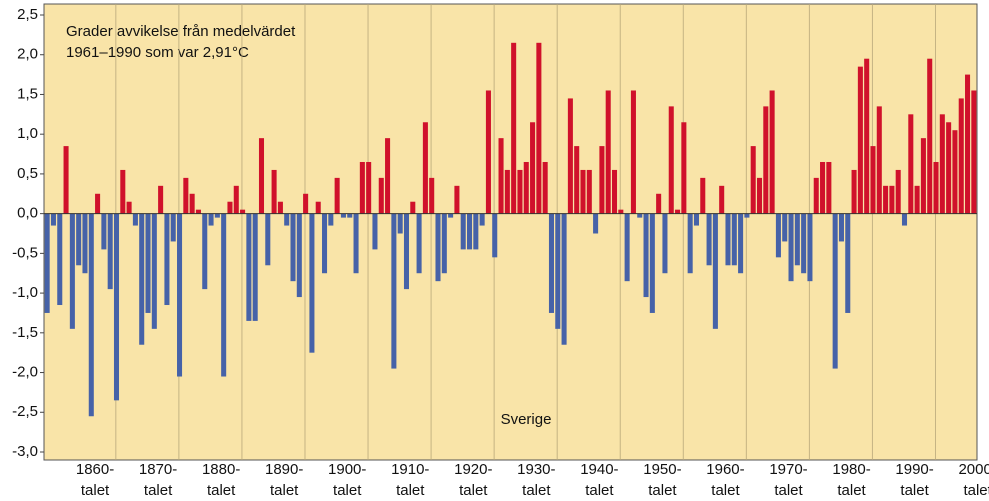  What do you see at coordinates (95, 469) in the screenshot?
I see `x-tick-label: 1860-` at bounding box center [95, 469].